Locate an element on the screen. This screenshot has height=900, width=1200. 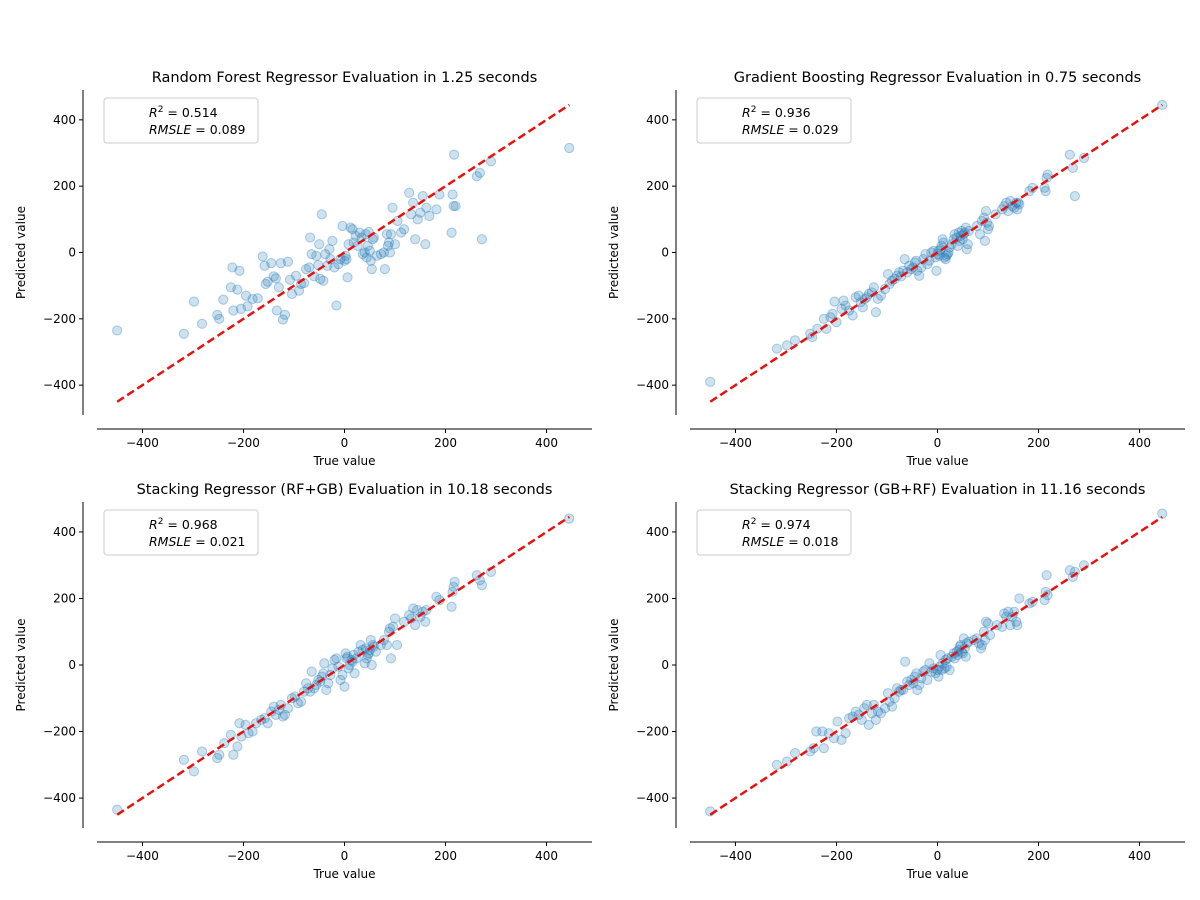
legend-r2-value: = 0.974 is located at coordinates (783, 524).